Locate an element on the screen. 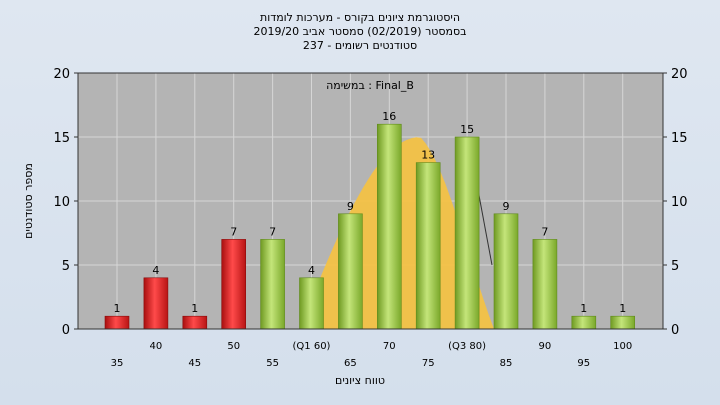 This screenshot has width=720, height=405. x-tick-label: 65 is located at coordinates (350, 363).